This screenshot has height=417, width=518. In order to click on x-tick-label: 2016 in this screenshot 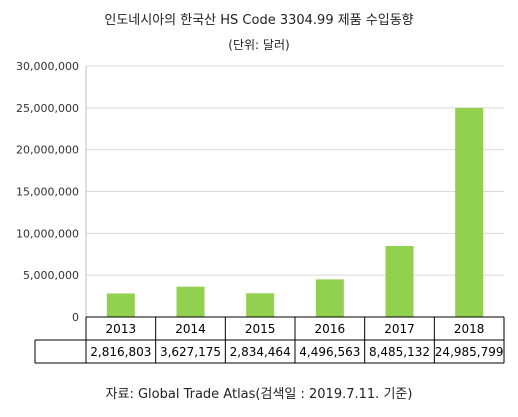, I will do `click(330, 329)`.